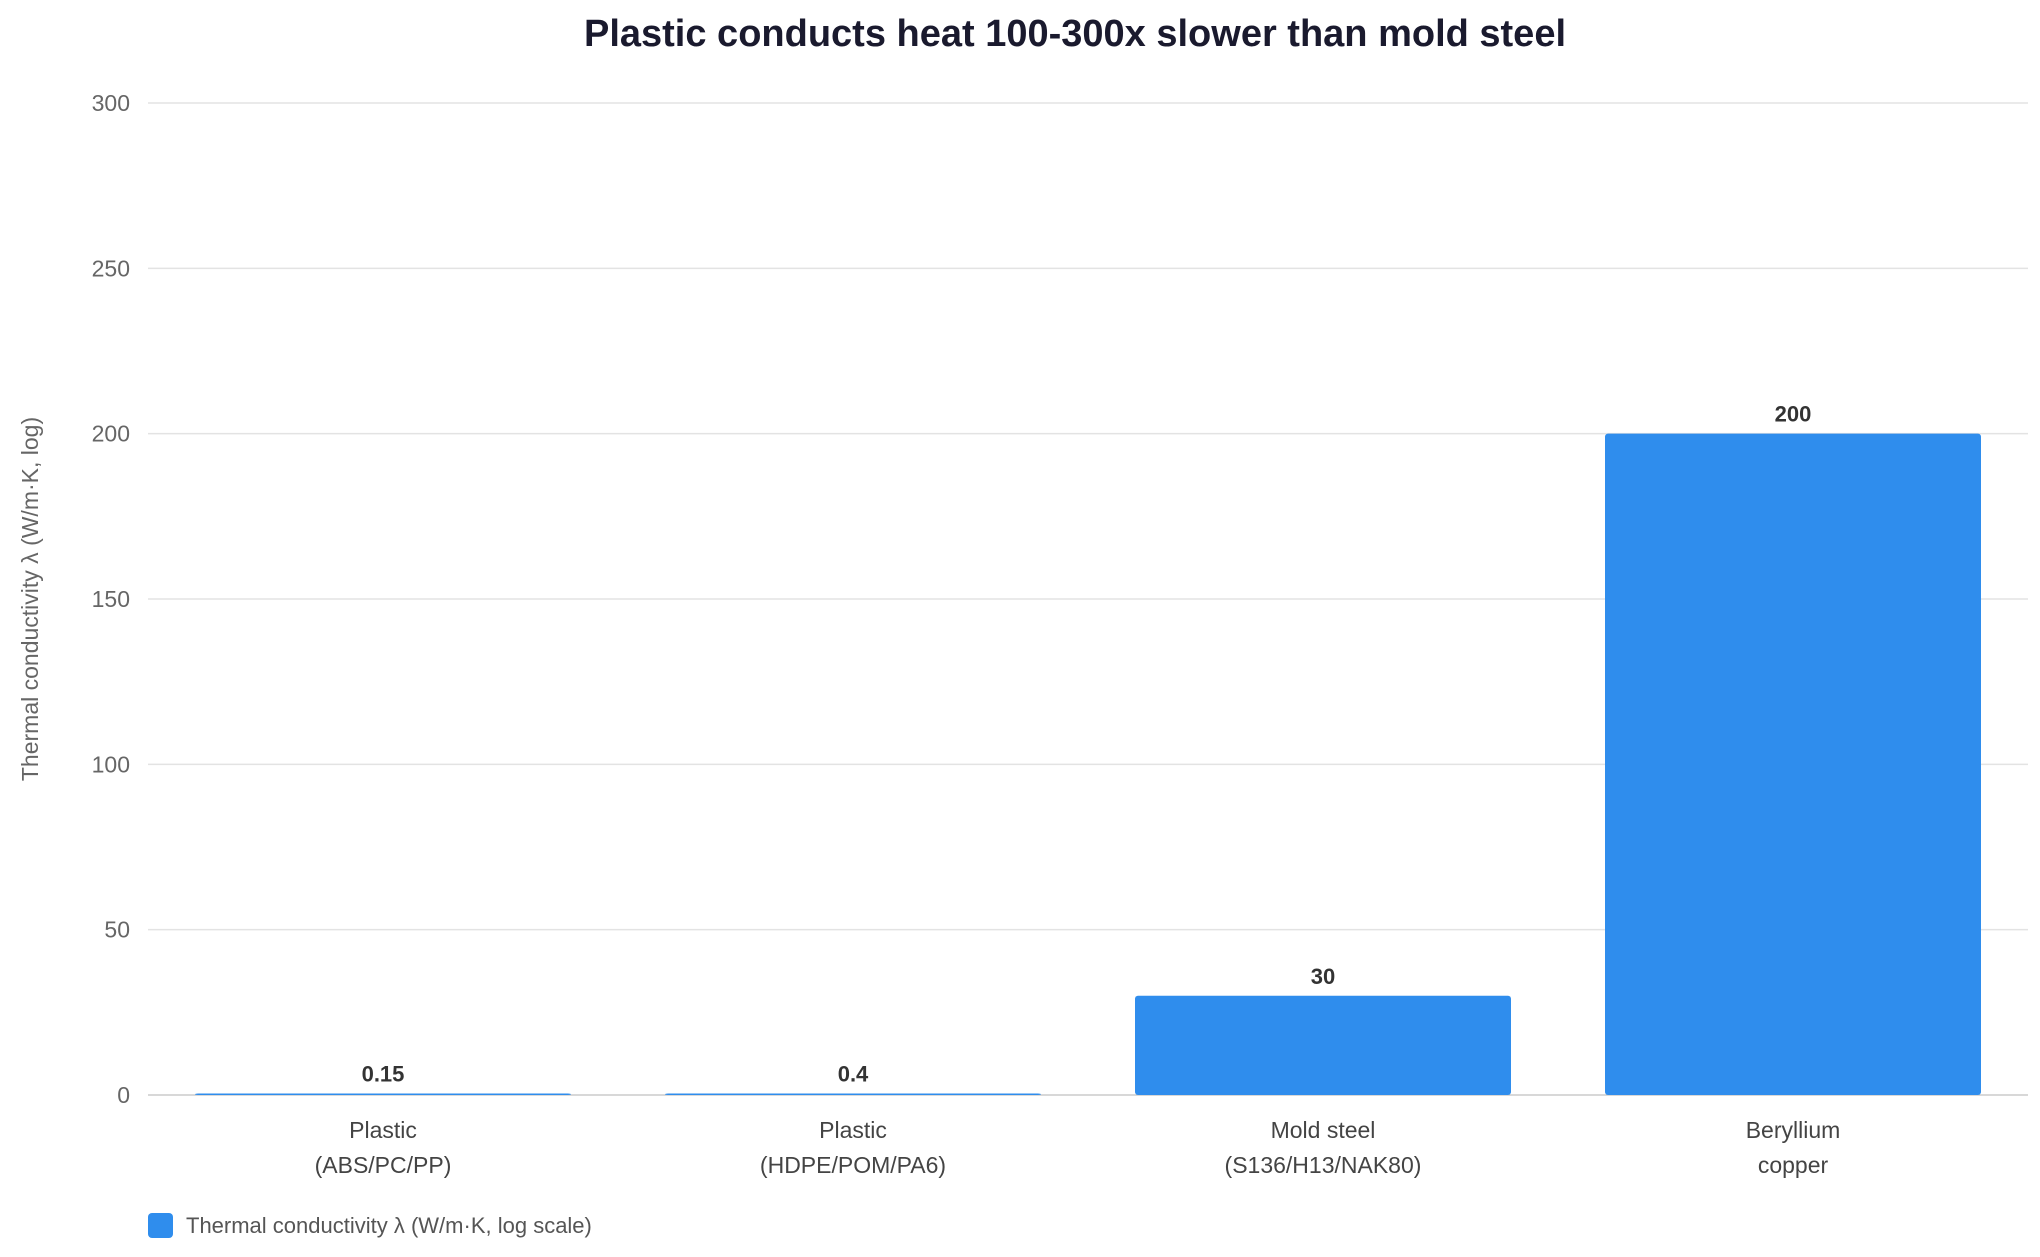 The width and height of the screenshot is (2040, 1257). Describe the element at coordinates (383, 1165) in the screenshot. I see `x-tick-label: (ABS/PC/PP)` at that location.